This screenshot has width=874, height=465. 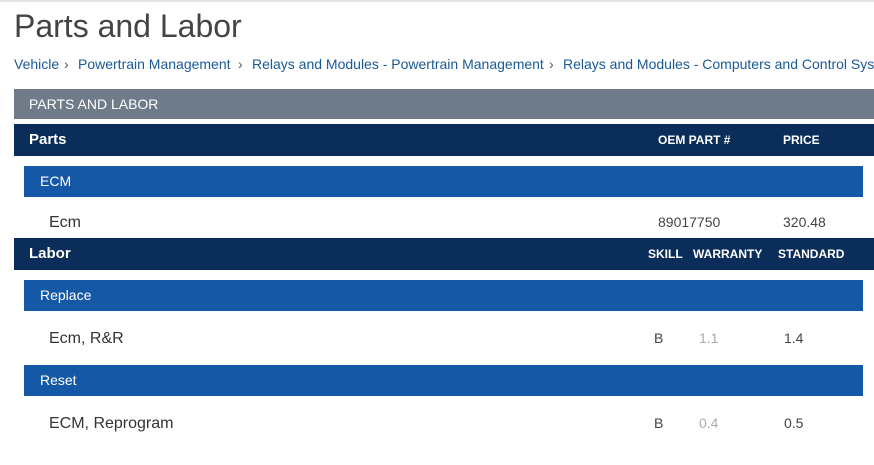 What do you see at coordinates (86, 338) in the screenshot?
I see `labor-name: Ecm, R&R` at bounding box center [86, 338].